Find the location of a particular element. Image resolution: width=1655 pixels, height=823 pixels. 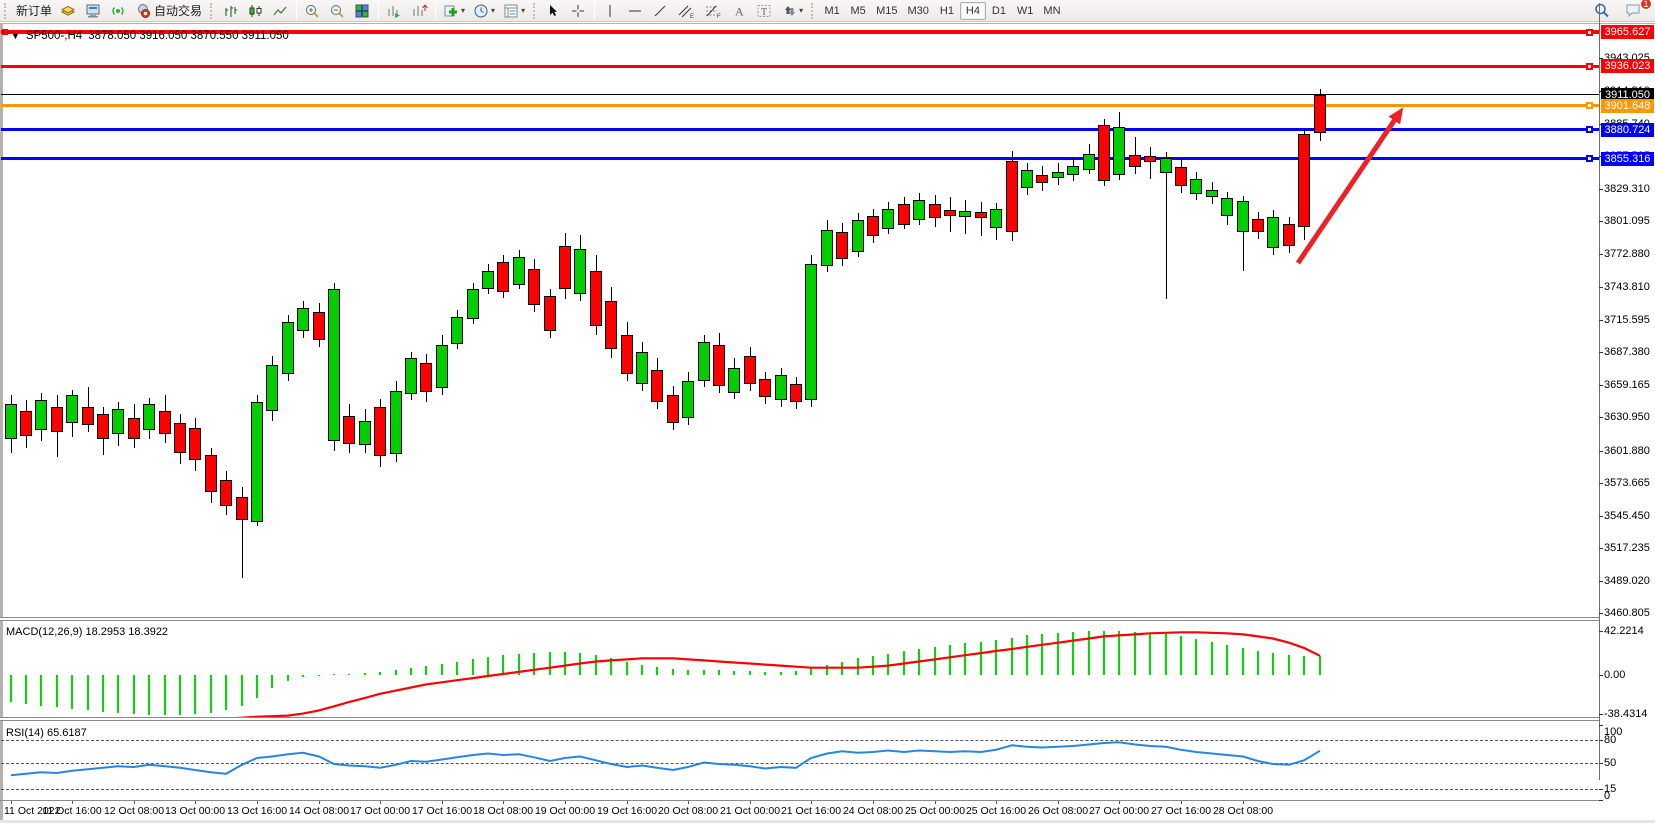

notifications-button: 1 is located at coordinates (1636, 10).